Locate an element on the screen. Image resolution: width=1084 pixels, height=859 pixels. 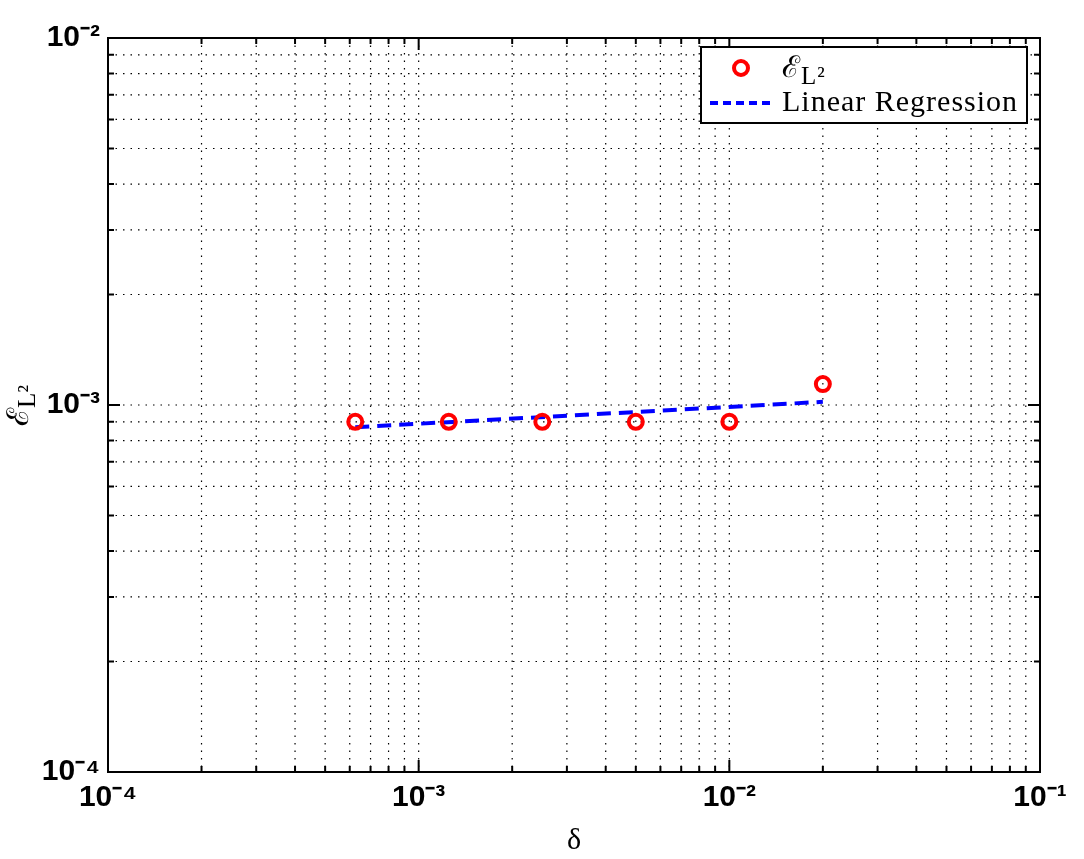
x-tick-label: 10⁻¹ is located at coordinates (1040, 796).